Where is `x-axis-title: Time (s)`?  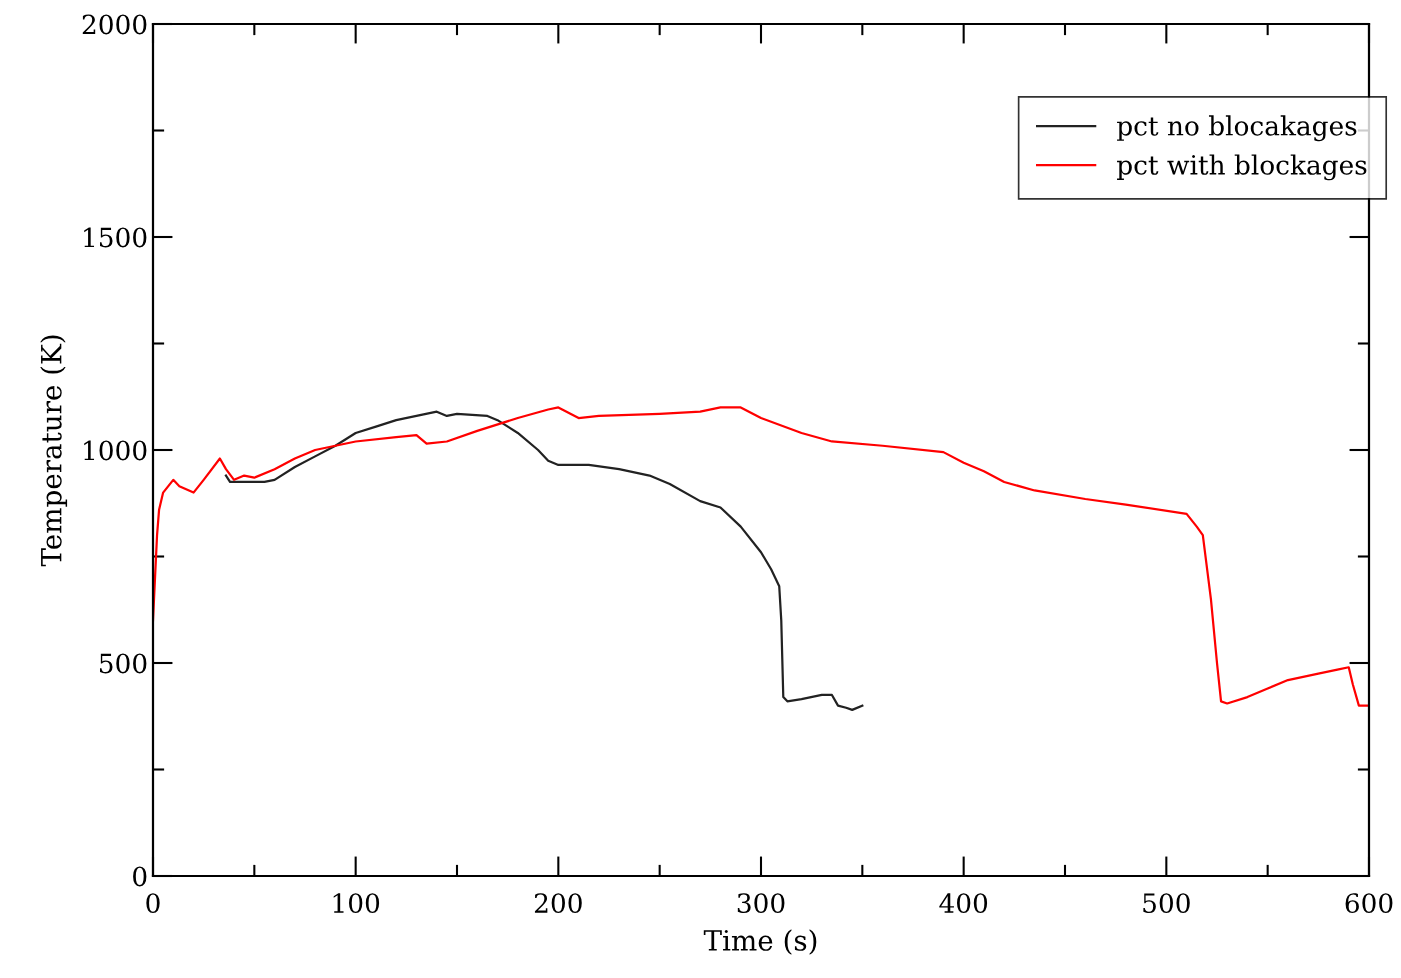 x-axis-title: Time (s) is located at coordinates (760, 942).